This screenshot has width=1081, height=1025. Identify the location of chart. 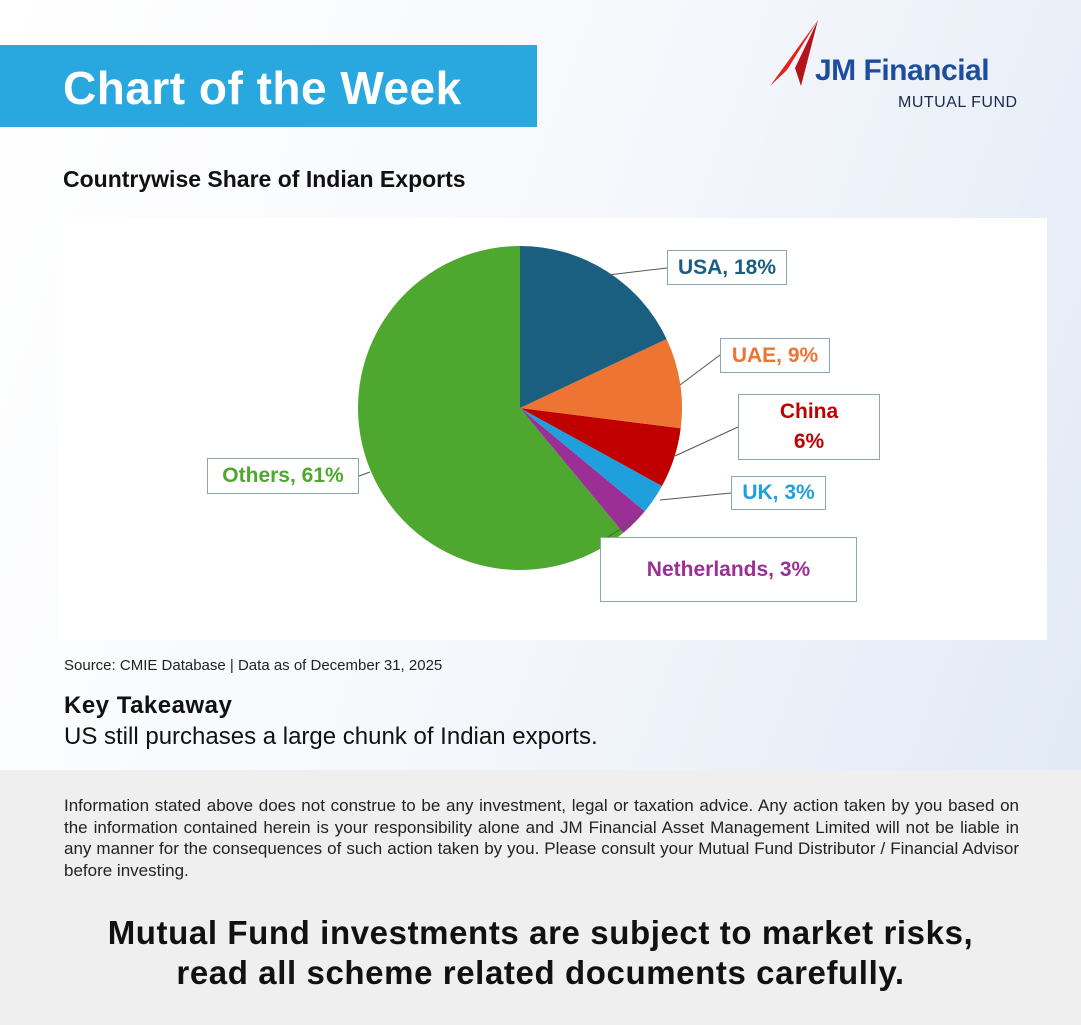
(548, 408).